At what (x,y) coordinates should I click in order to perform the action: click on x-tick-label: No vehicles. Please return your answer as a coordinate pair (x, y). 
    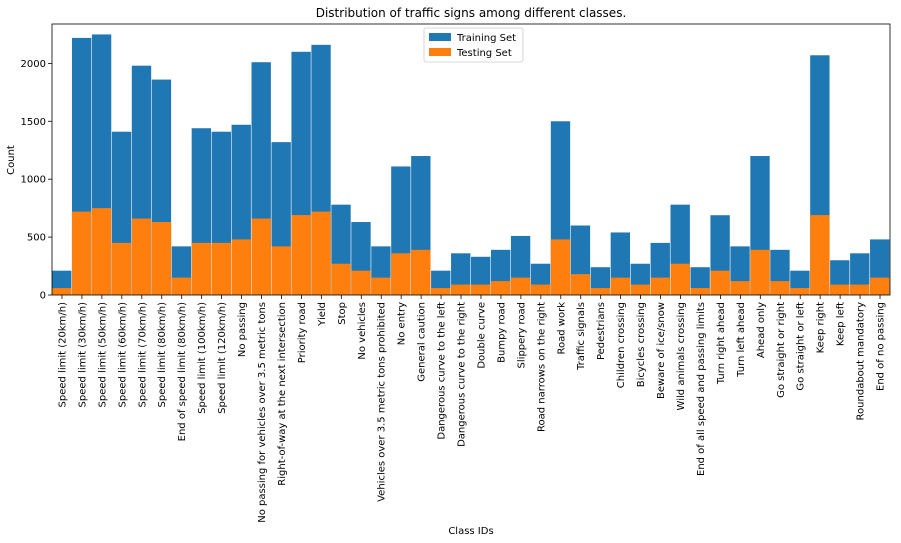
    Looking at the image, I should click on (362, 331).